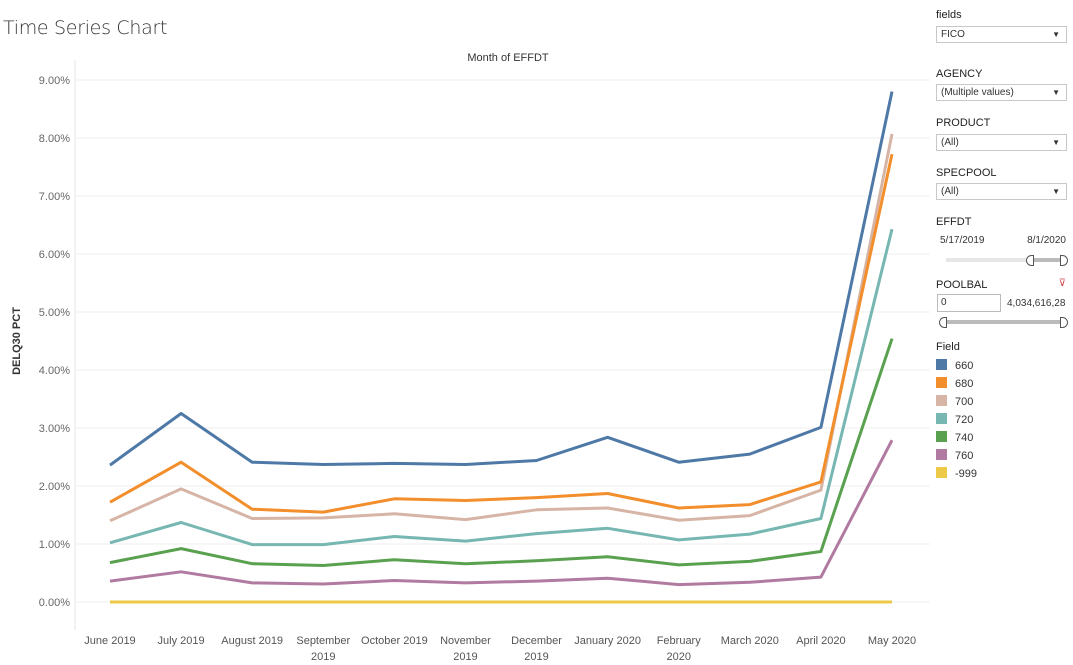  Describe the element at coordinates (966, 474) in the screenshot. I see `legend-label: -999` at that location.